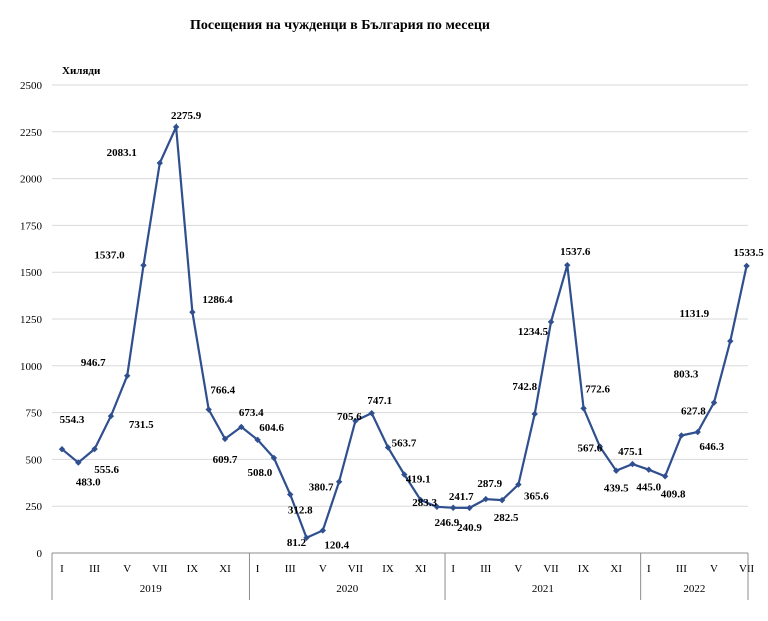  I want to click on data-label: 673.4, so click(251, 413).